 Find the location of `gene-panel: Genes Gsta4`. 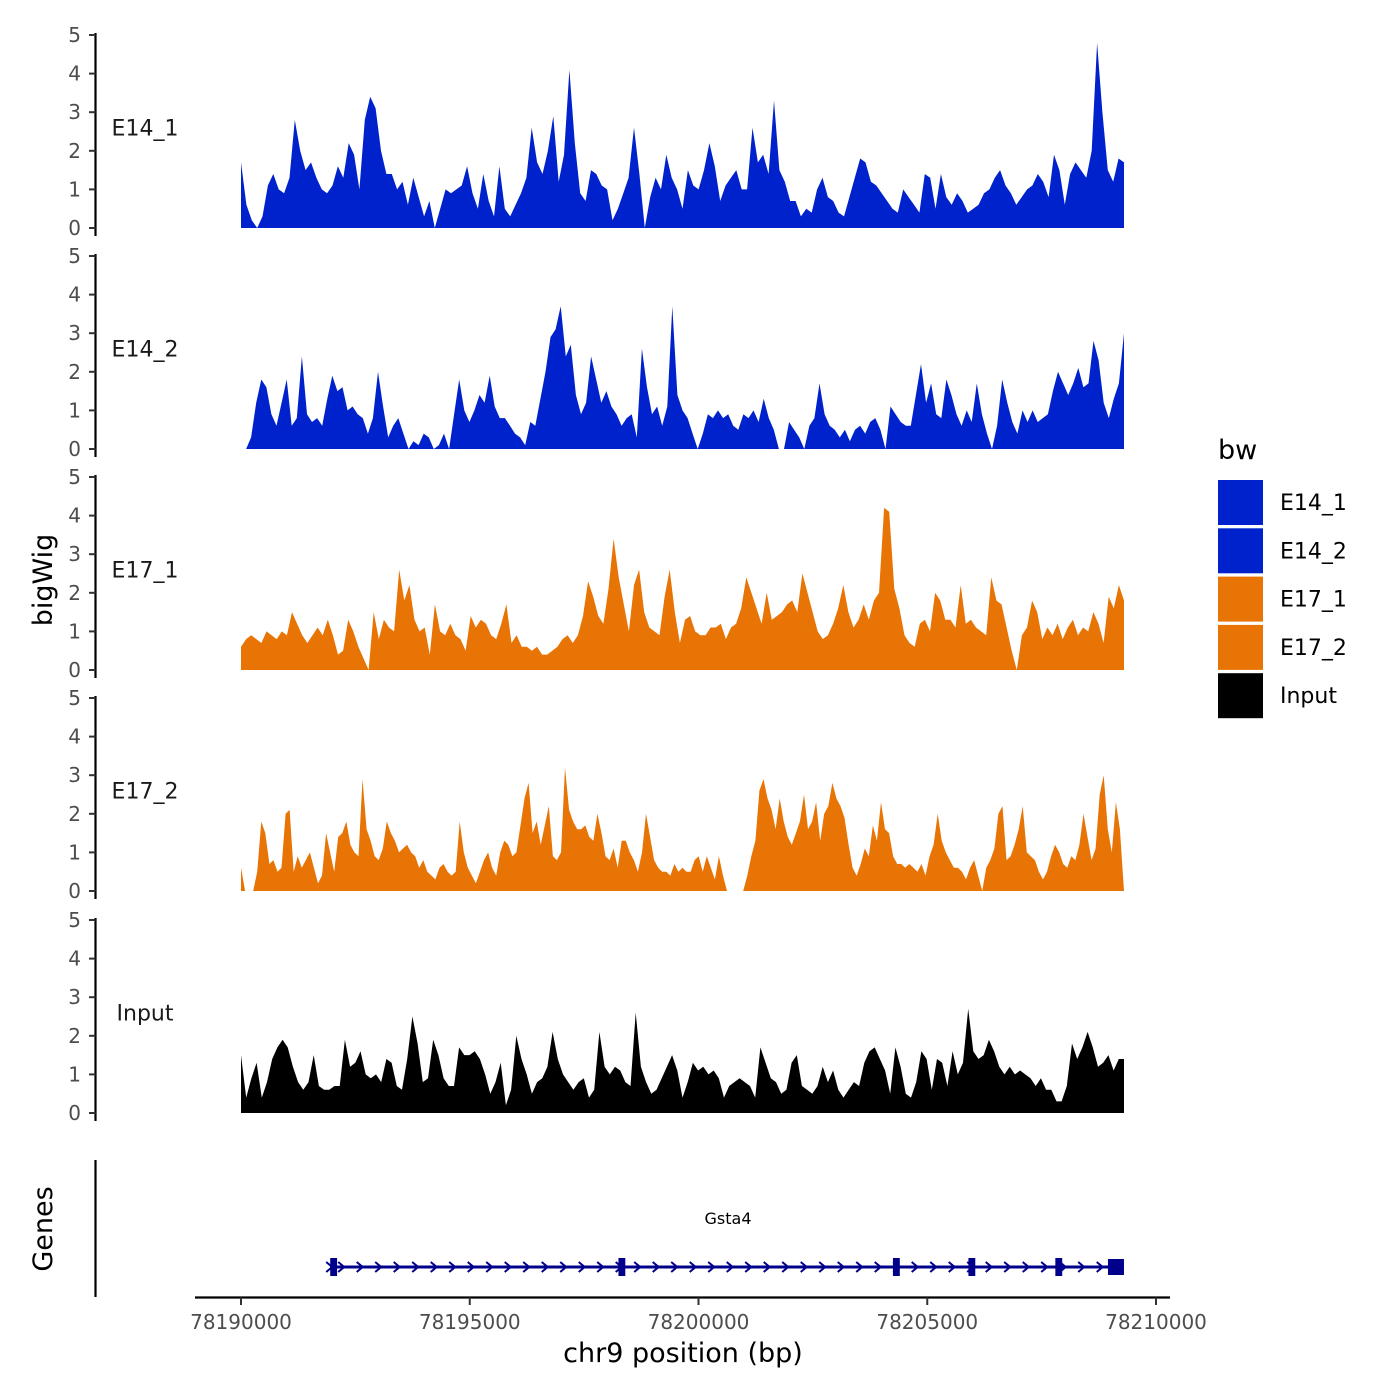

gene-panel: Genes Gsta4 is located at coordinates (576, 1228).